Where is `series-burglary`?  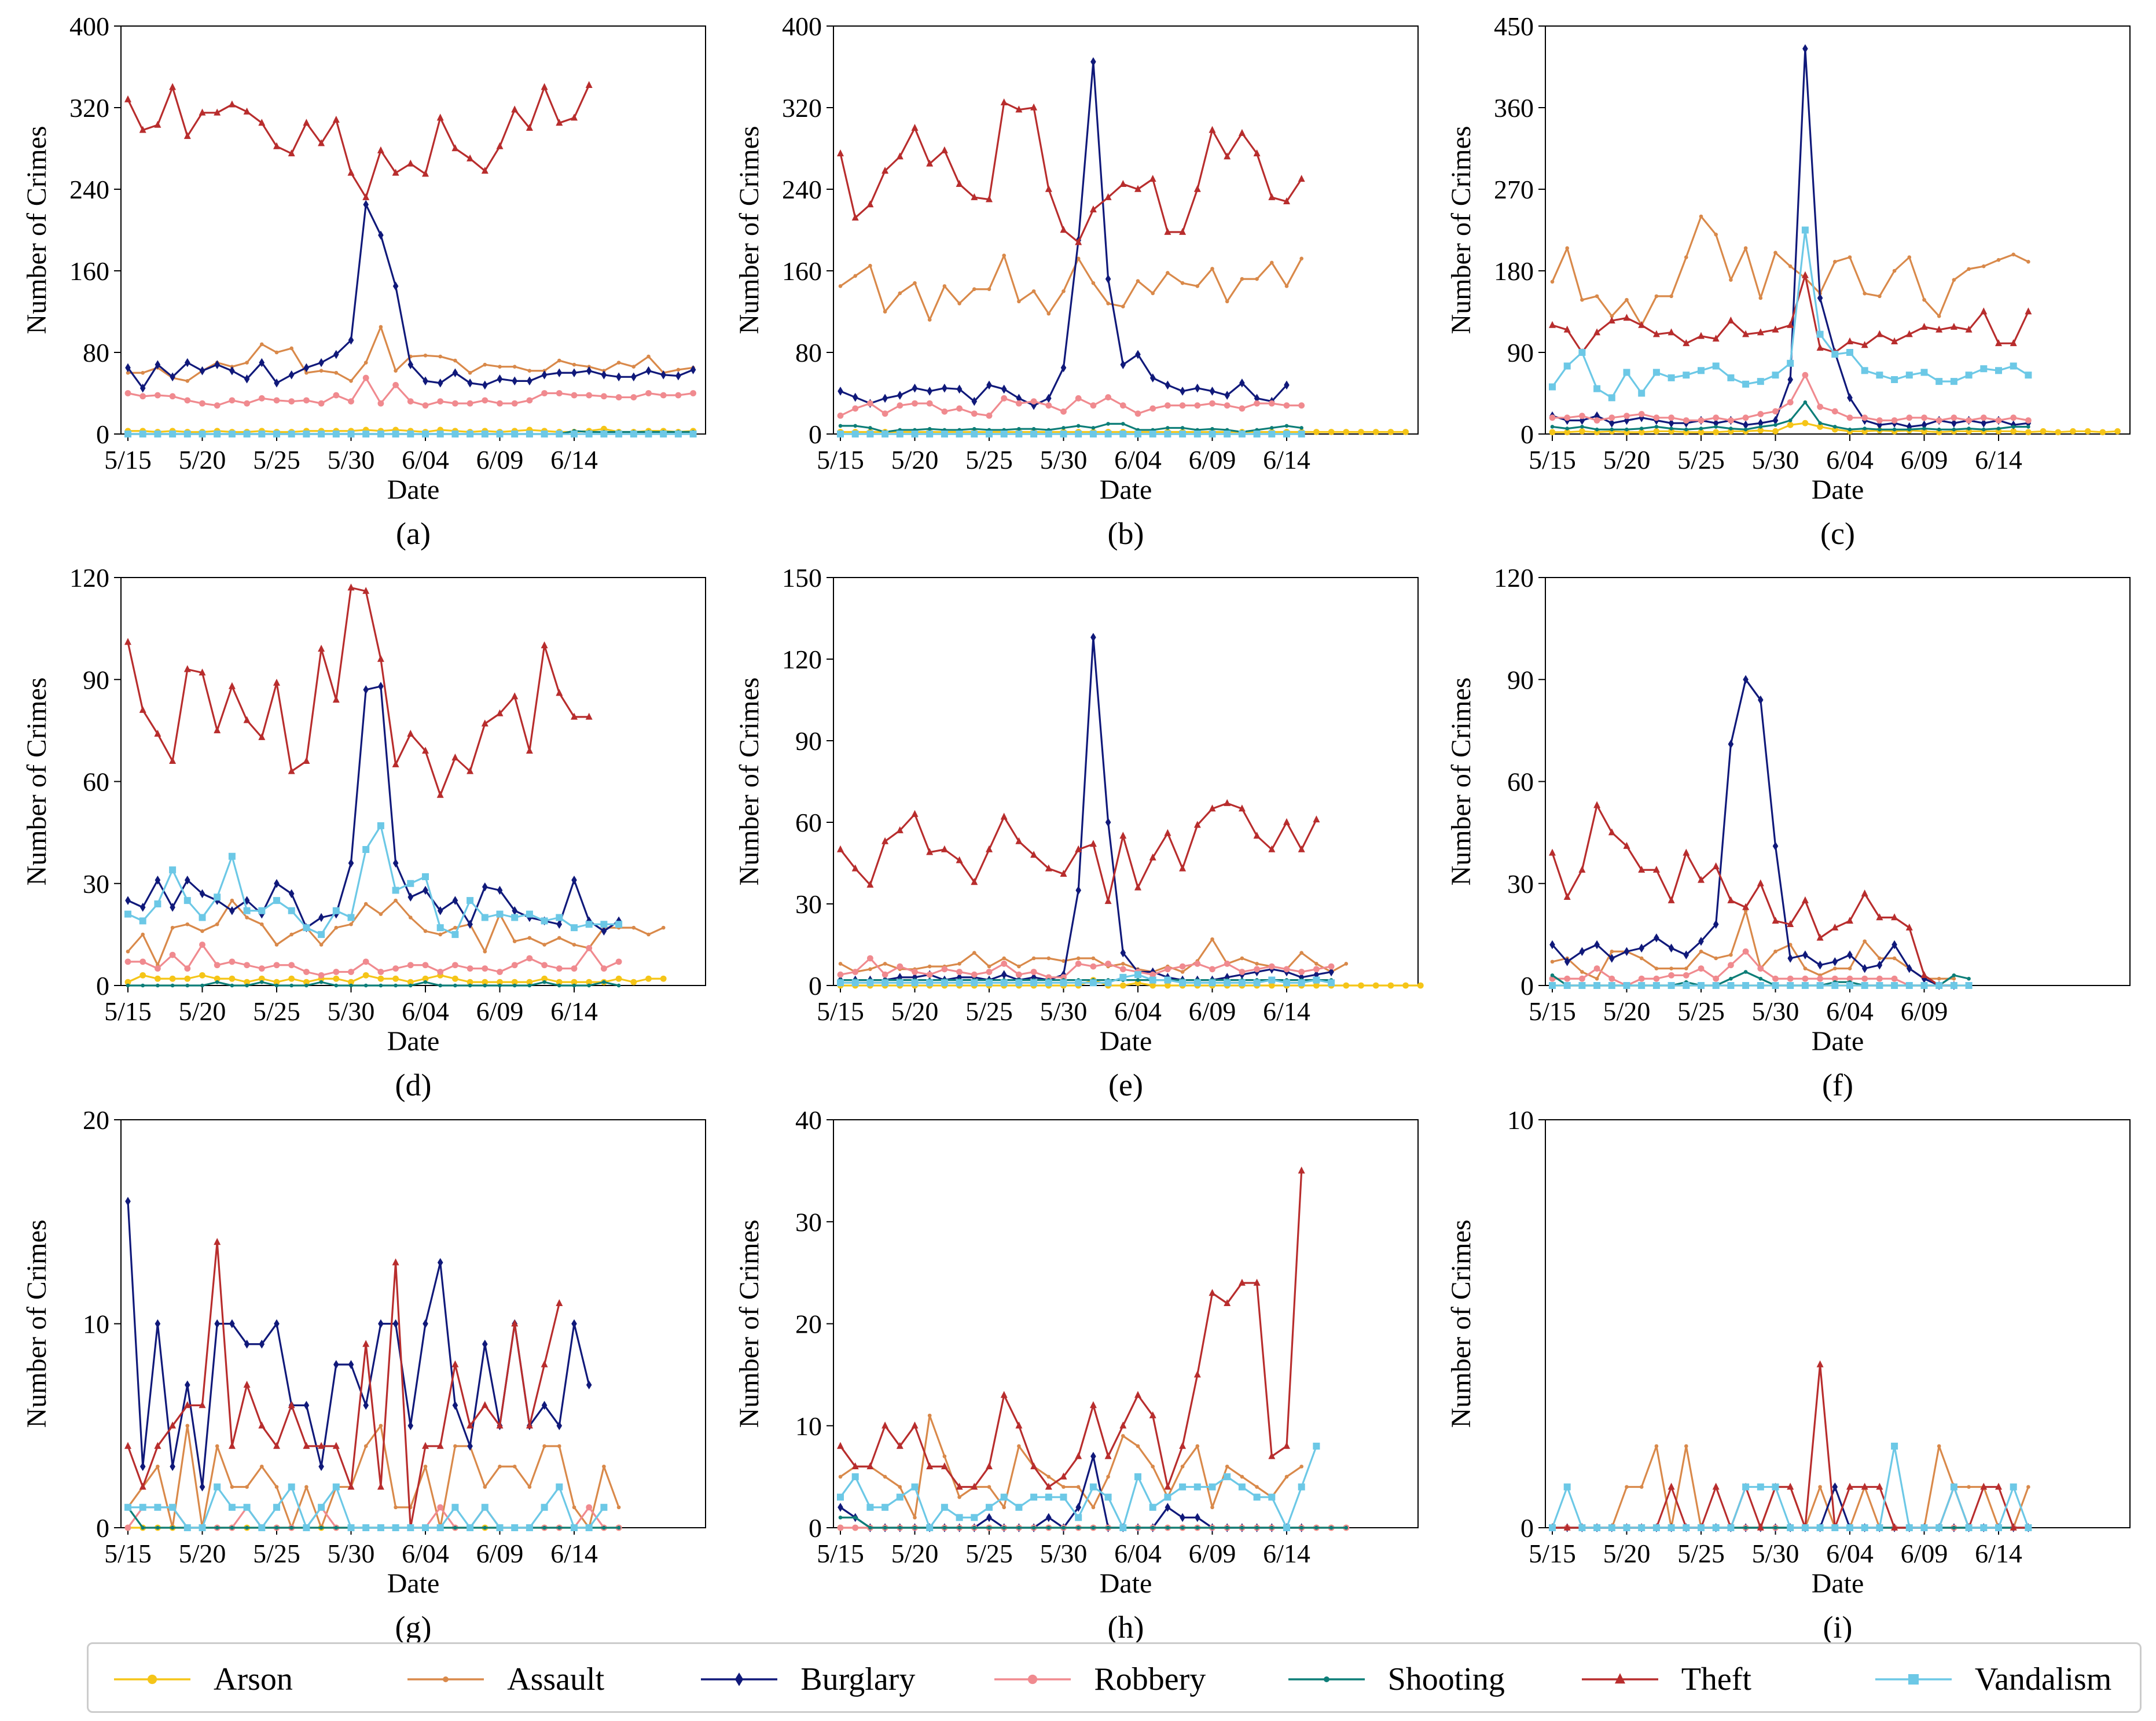
series-burglary is located at coordinates (1086, 808).